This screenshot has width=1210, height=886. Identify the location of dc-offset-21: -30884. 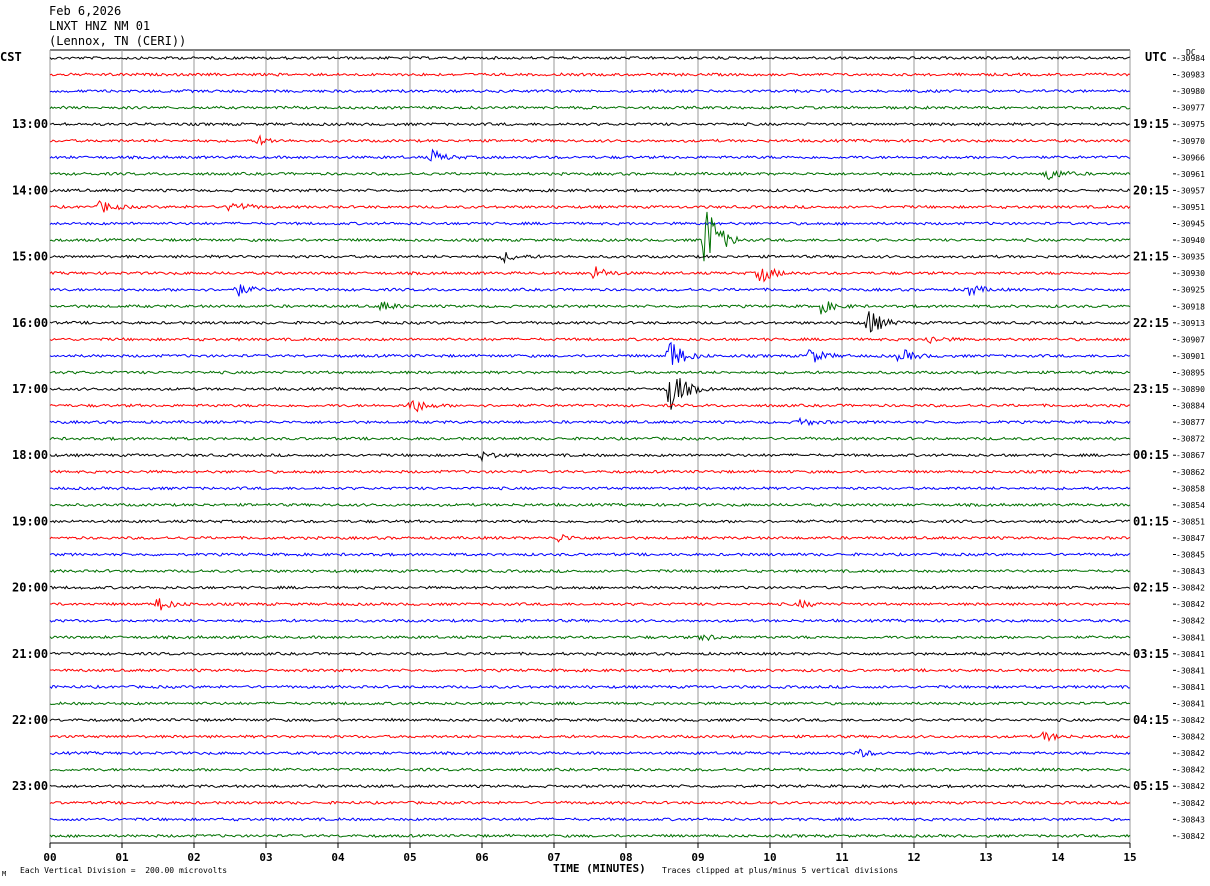
(1190, 406).